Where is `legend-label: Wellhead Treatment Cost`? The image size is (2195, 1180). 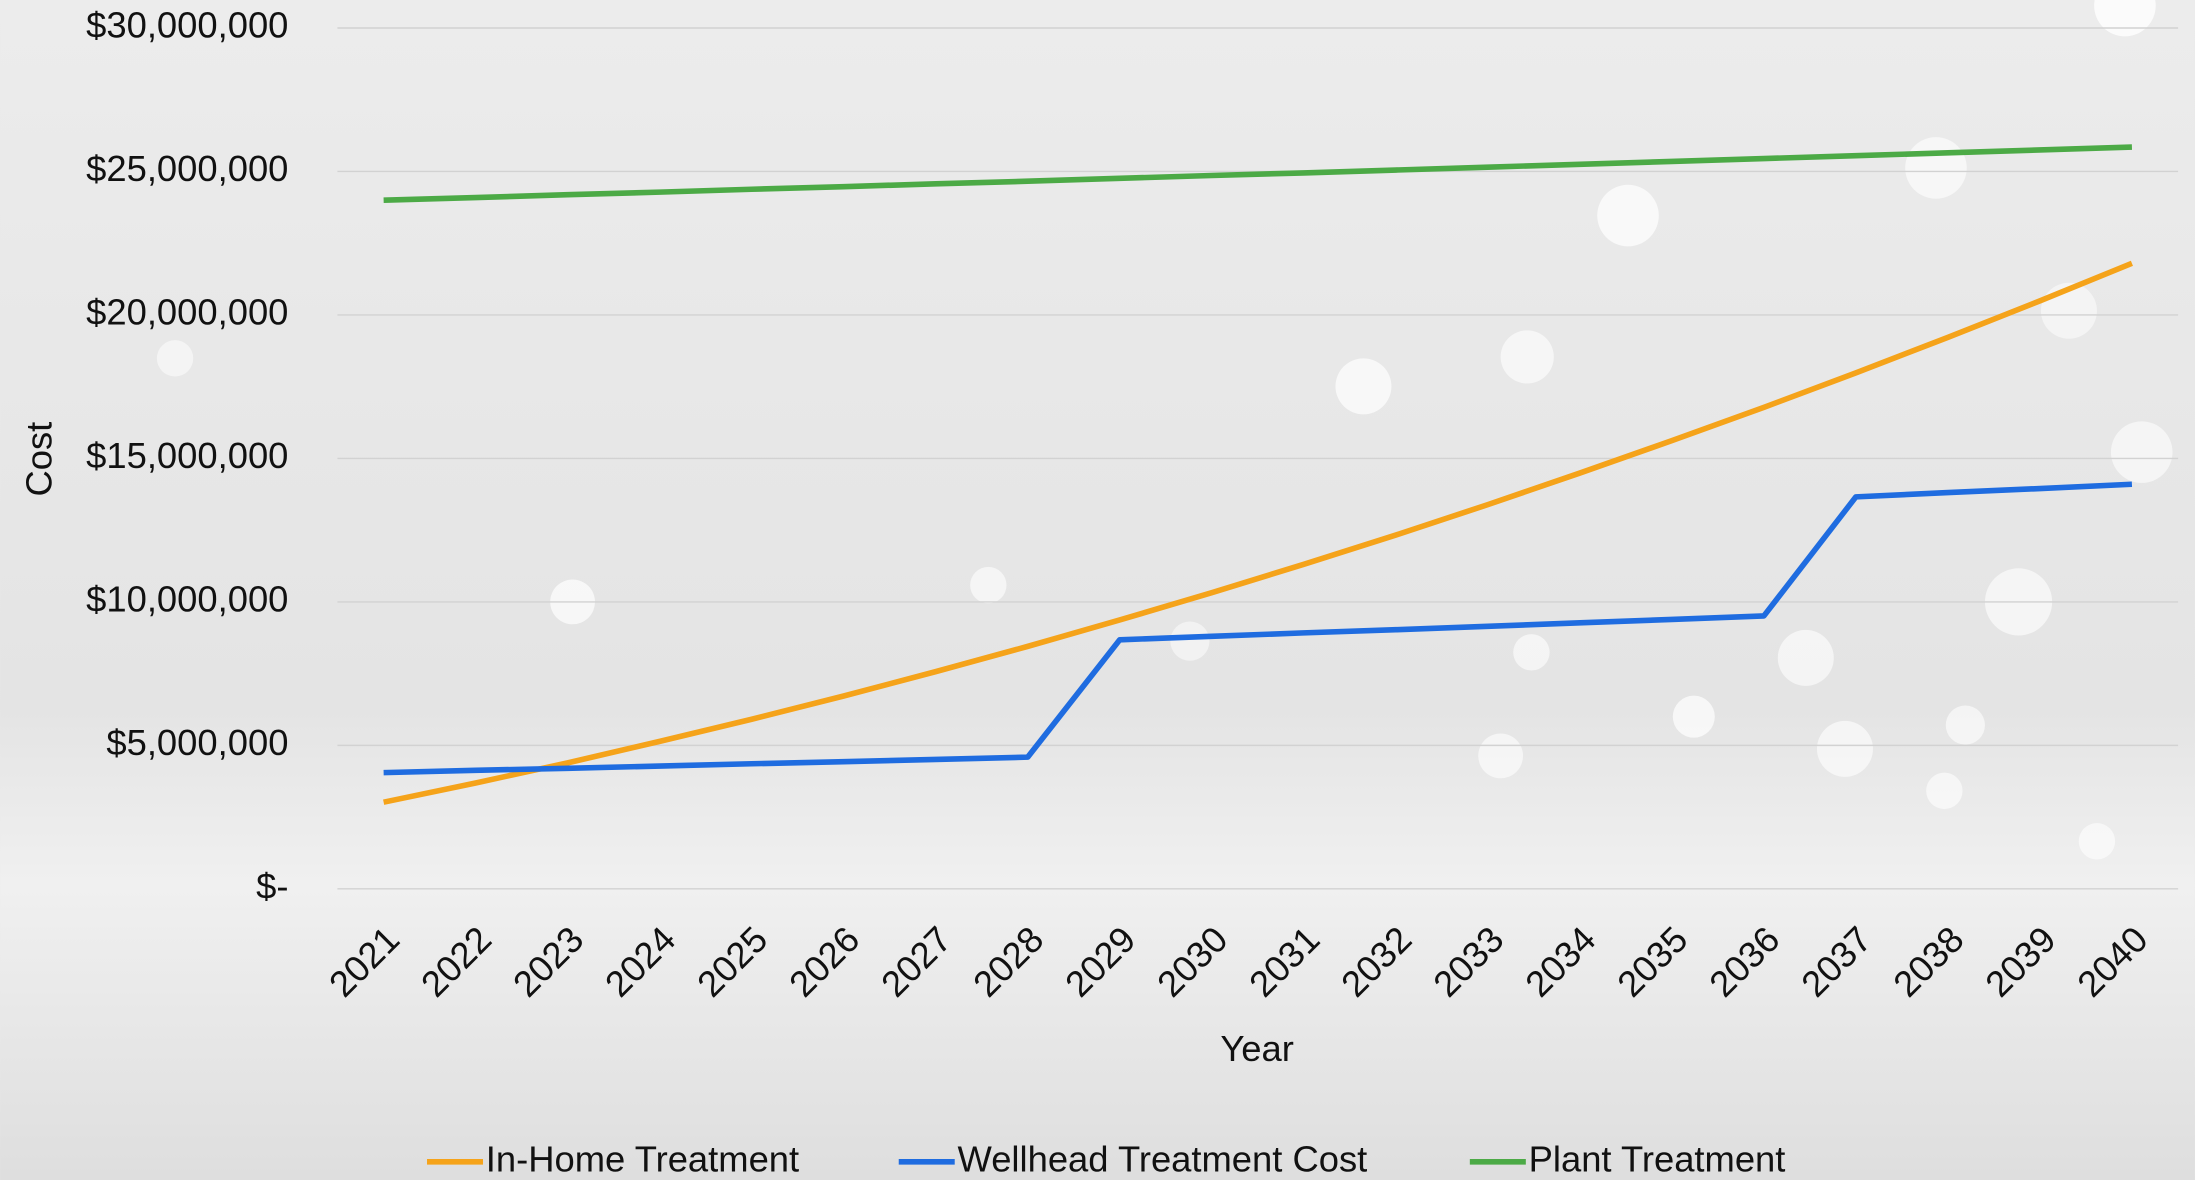 legend-label: Wellhead Treatment Cost is located at coordinates (1163, 1158).